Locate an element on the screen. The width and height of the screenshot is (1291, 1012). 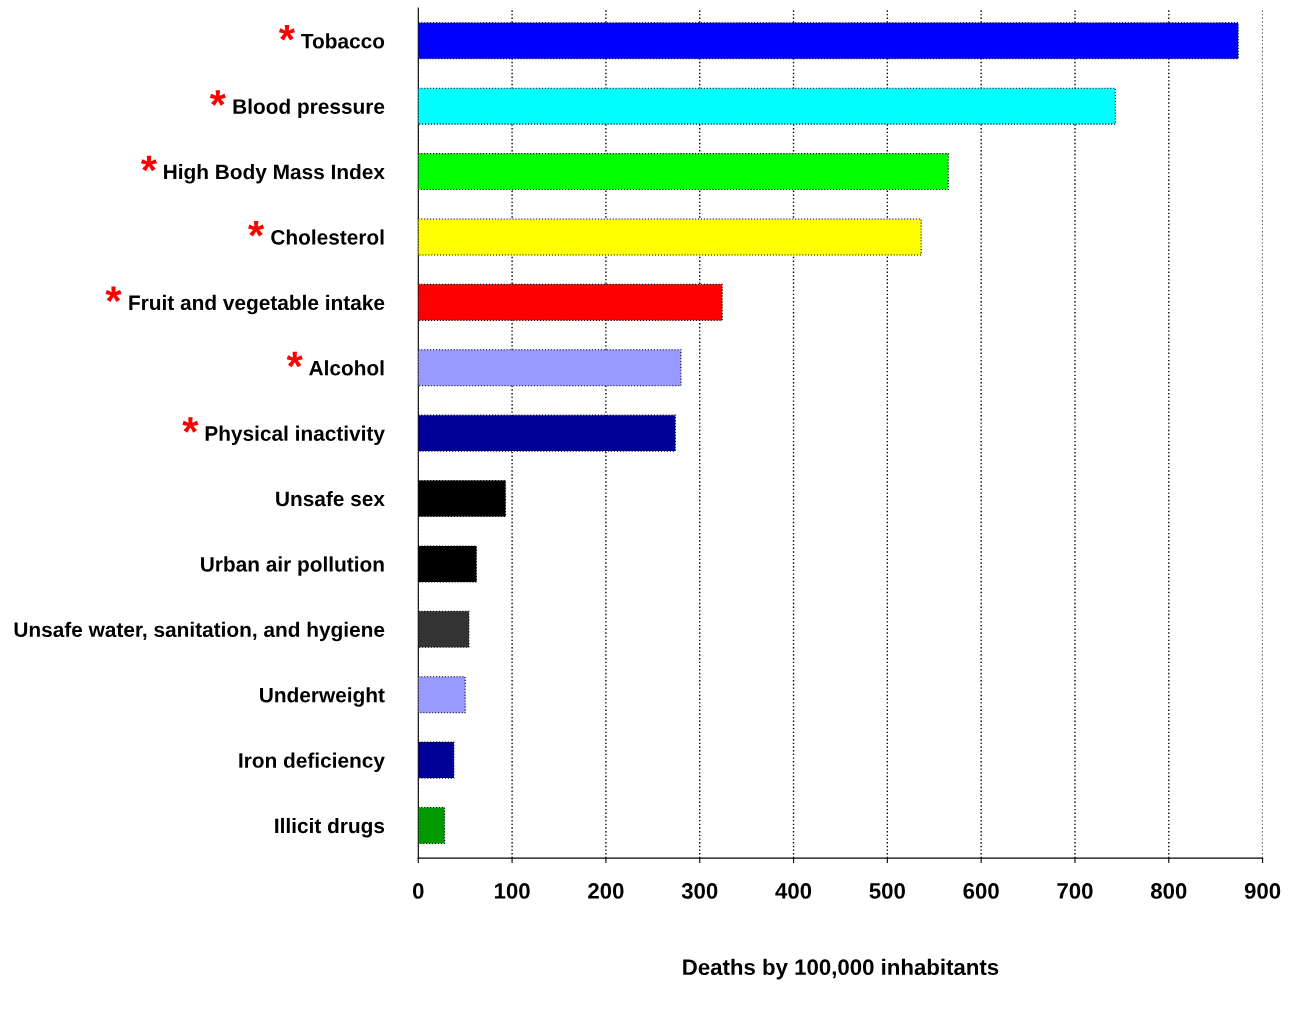
x-tick-label: 700 is located at coordinates (1075, 891).